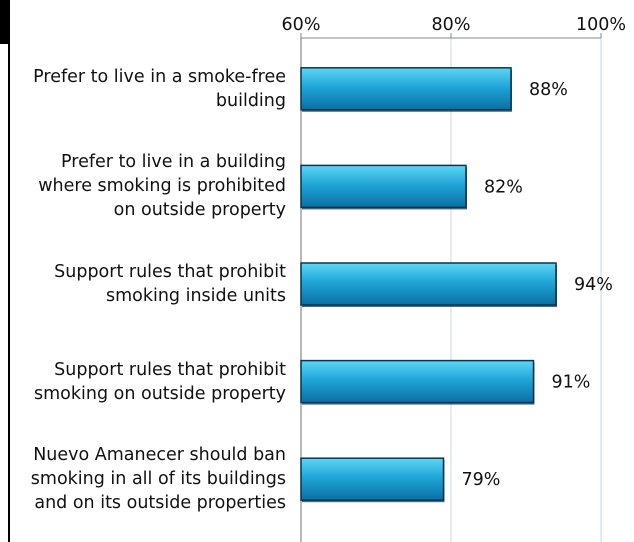 This screenshot has width=634, height=542. What do you see at coordinates (250, 100) in the screenshot?
I see `category-label-line: building` at bounding box center [250, 100].